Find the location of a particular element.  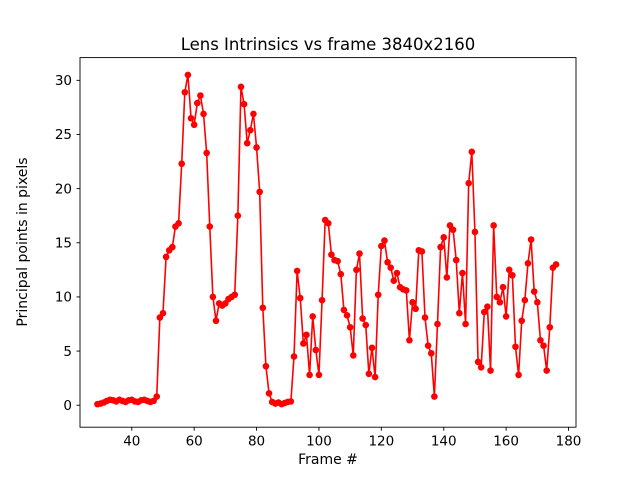

y-tick-label: 0 is located at coordinates (67, 406).